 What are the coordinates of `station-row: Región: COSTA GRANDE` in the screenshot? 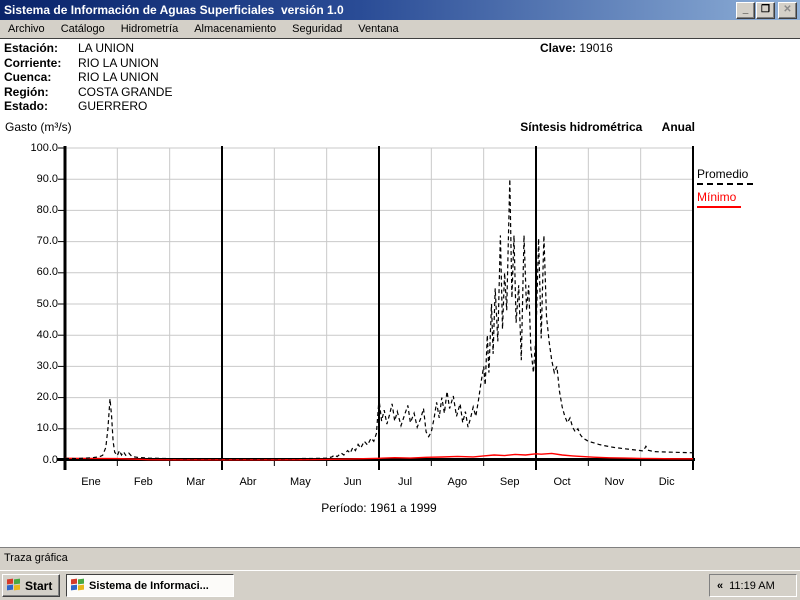 It's located at (88, 92).